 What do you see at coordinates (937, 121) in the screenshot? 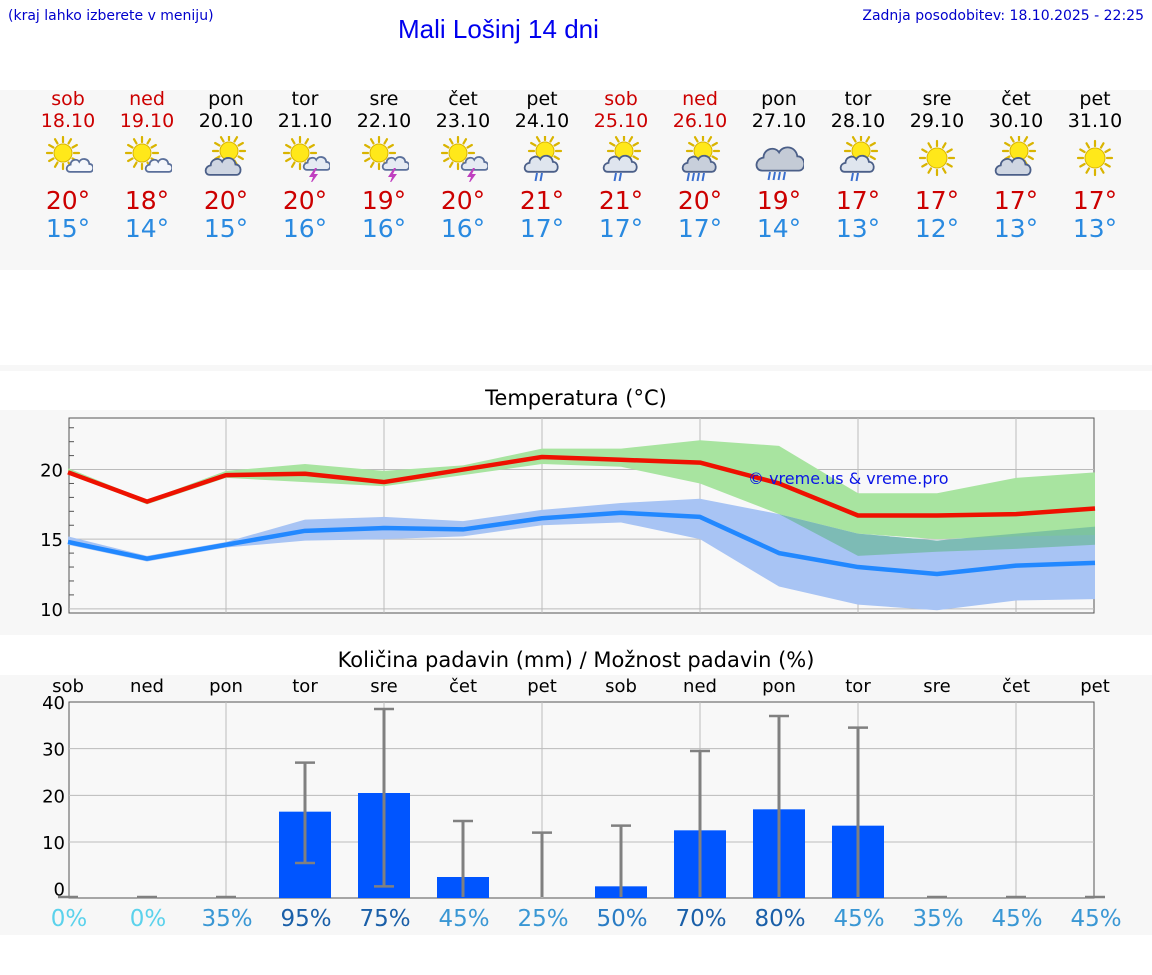
I see `day-date: 29.10` at bounding box center [937, 121].